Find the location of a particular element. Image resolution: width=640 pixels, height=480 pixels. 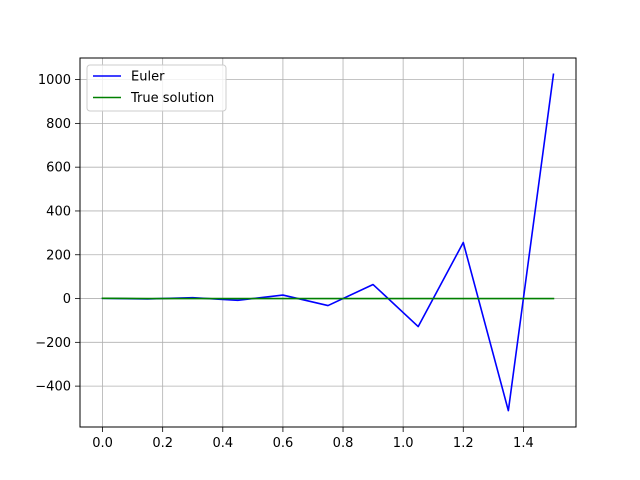

legend-label-true-solution: True solution is located at coordinates (172, 98).